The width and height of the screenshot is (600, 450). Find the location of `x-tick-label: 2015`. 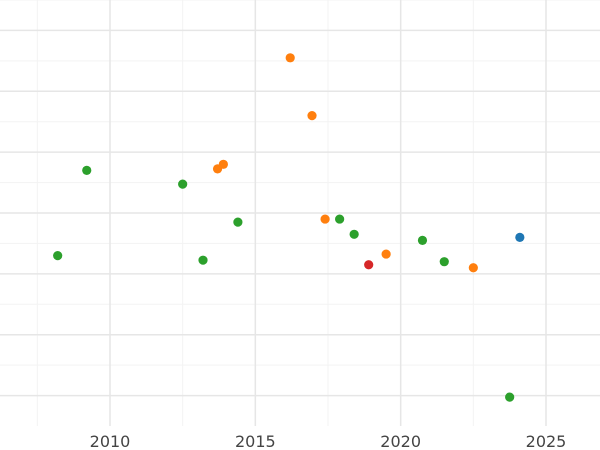

x-tick-label: 2015 is located at coordinates (255, 441).